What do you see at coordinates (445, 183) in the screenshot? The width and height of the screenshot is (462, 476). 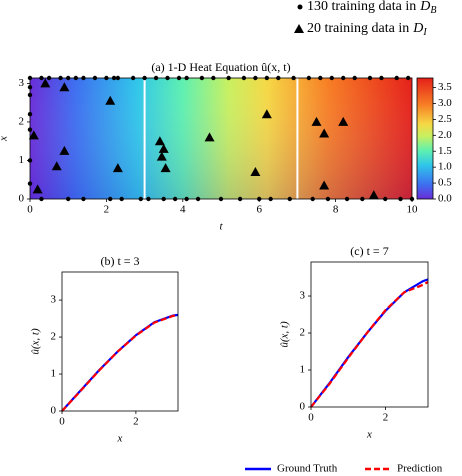 I see `colorbar-tick-label: 0.5` at bounding box center [445, 183].